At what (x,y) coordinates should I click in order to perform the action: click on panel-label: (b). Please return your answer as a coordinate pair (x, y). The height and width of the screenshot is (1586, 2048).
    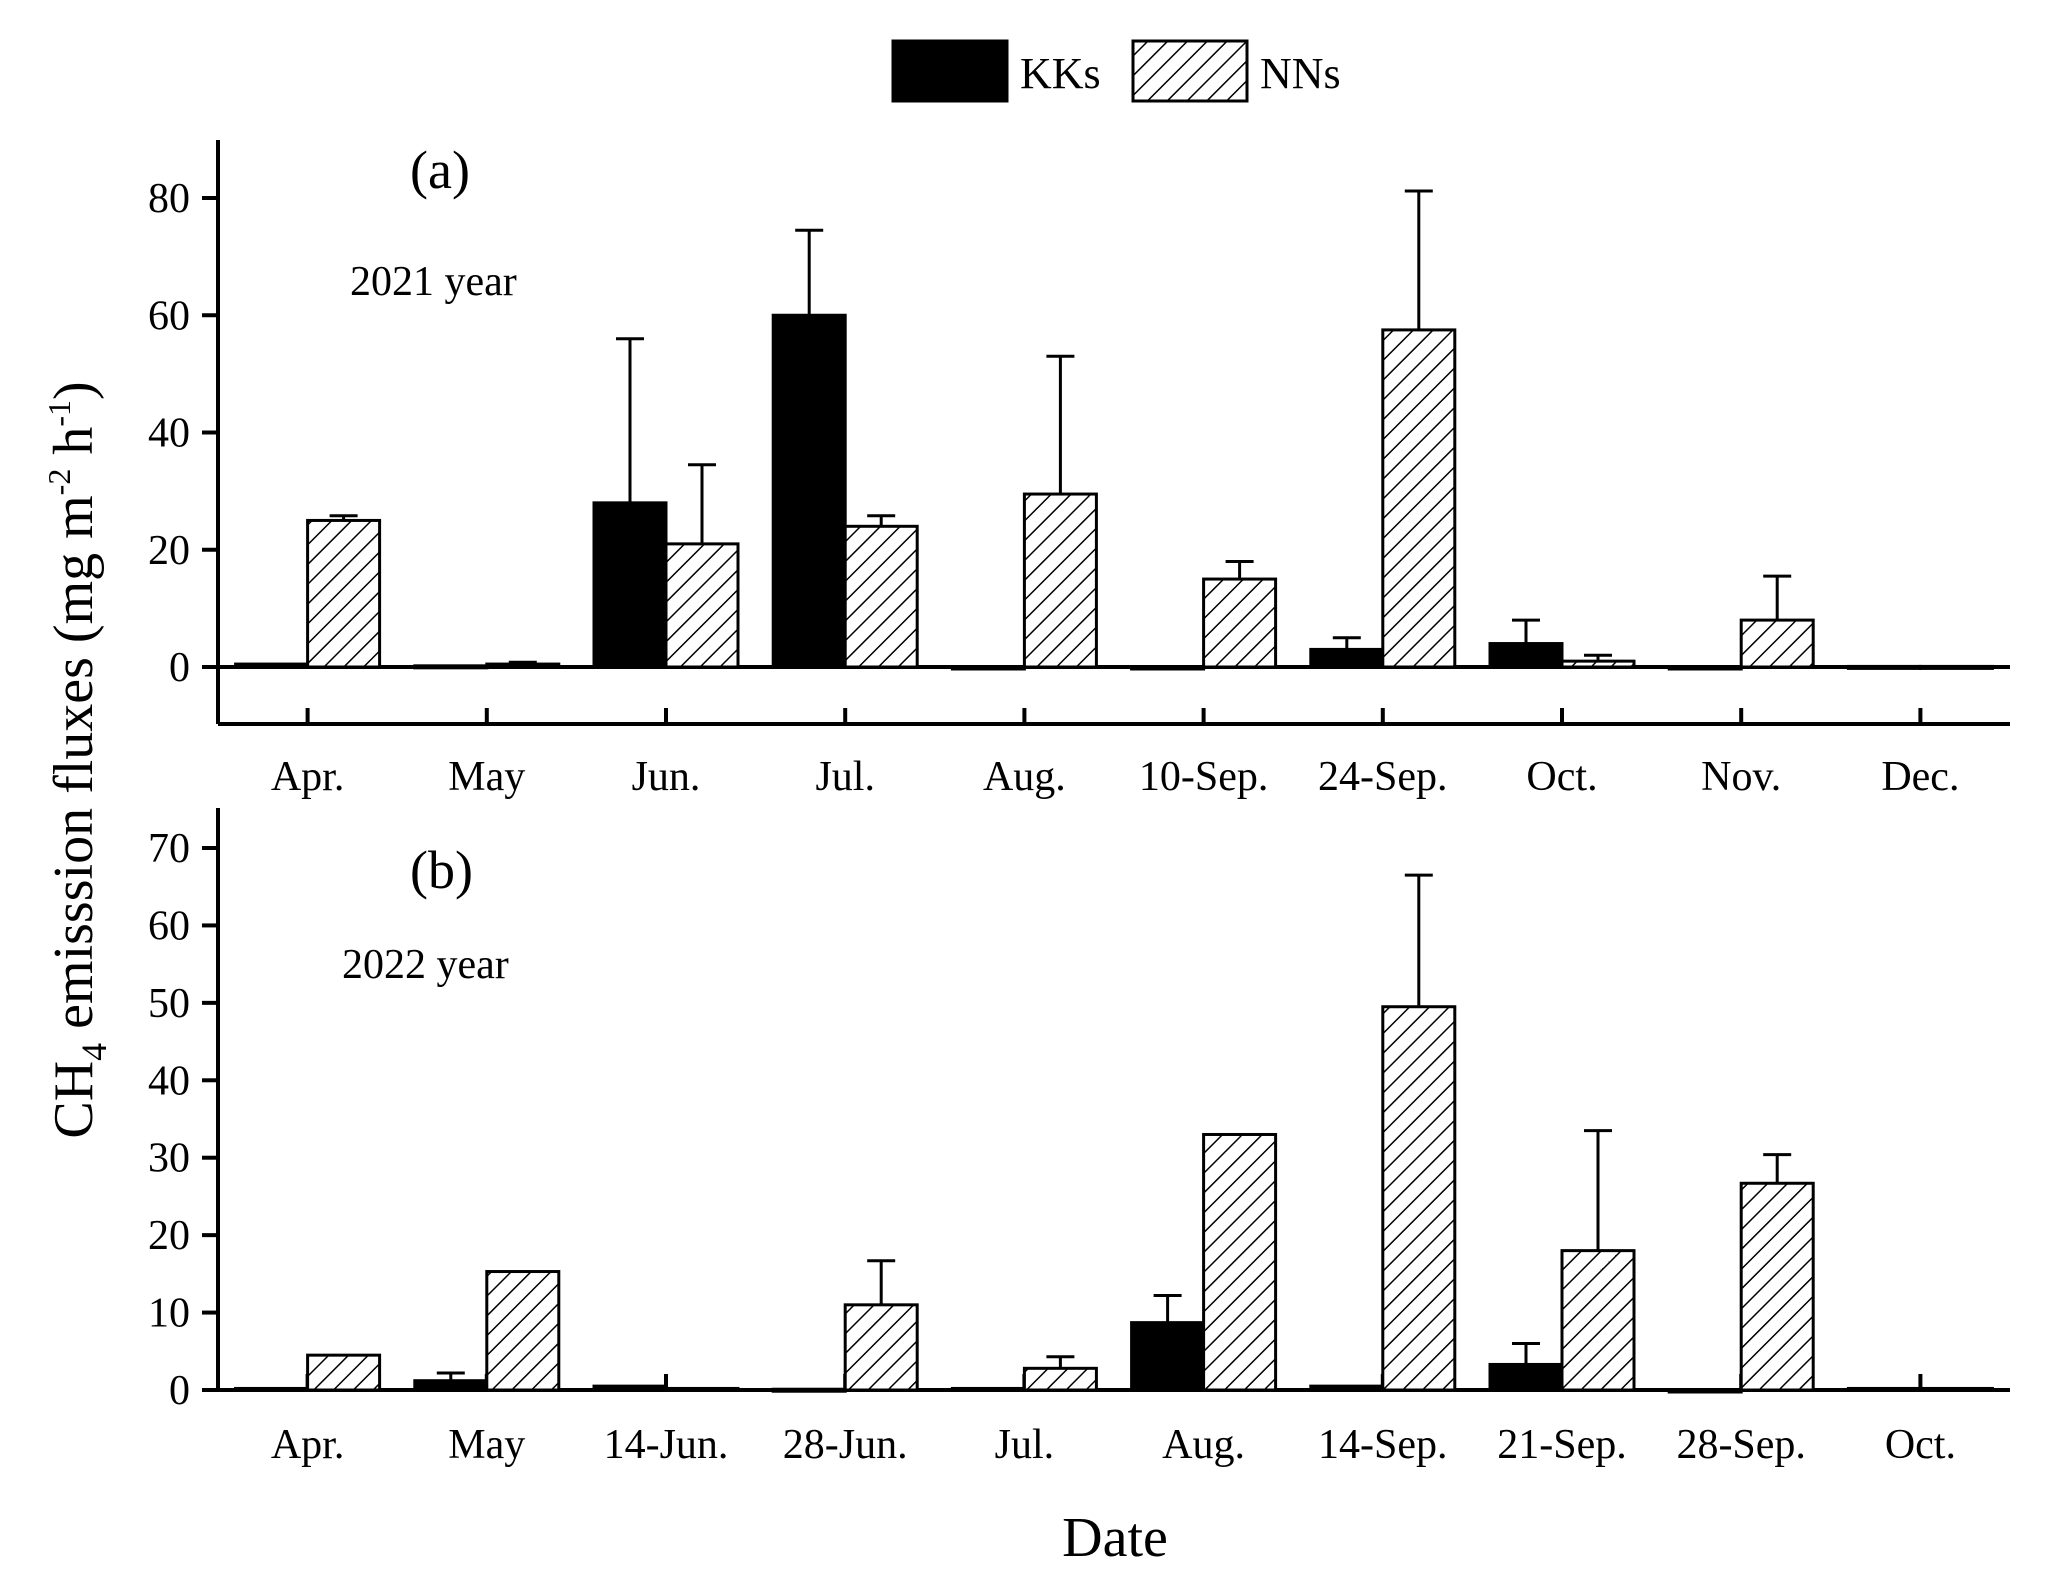
    Looking at the image, I should click on (441, 870).